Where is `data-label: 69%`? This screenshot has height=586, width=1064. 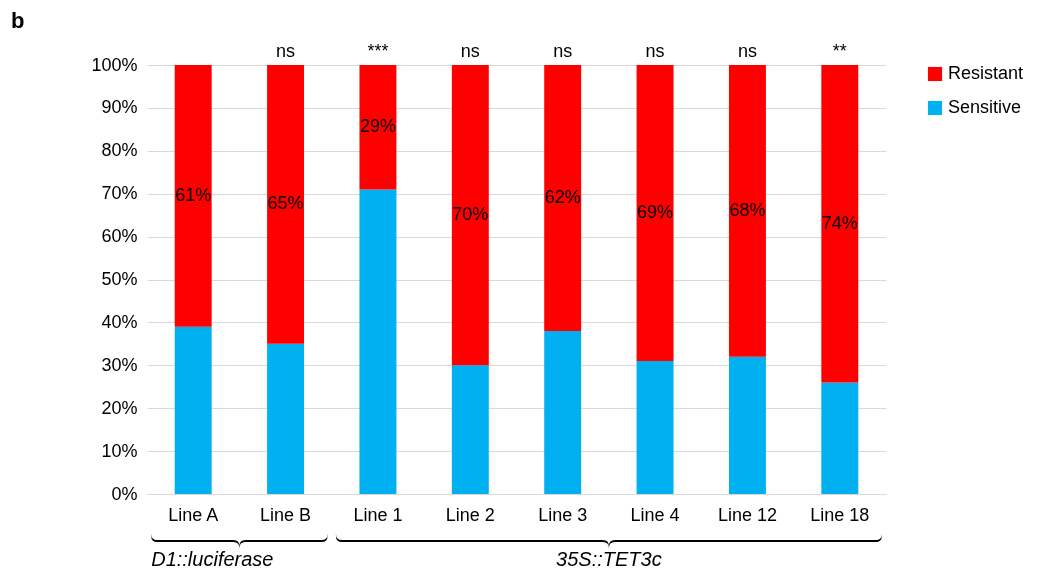 data-label: 69% is located at coordinates (655, 212).